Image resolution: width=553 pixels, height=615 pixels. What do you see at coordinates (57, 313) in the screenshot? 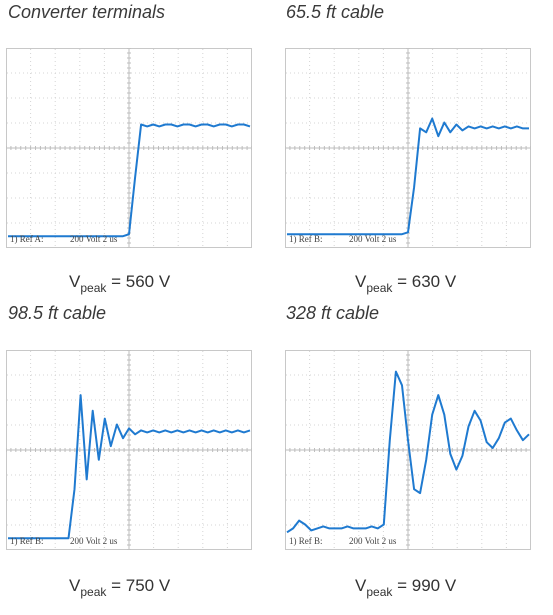
I see `panel-title: 98.5 ft cable` at bounding box center [57, 313].